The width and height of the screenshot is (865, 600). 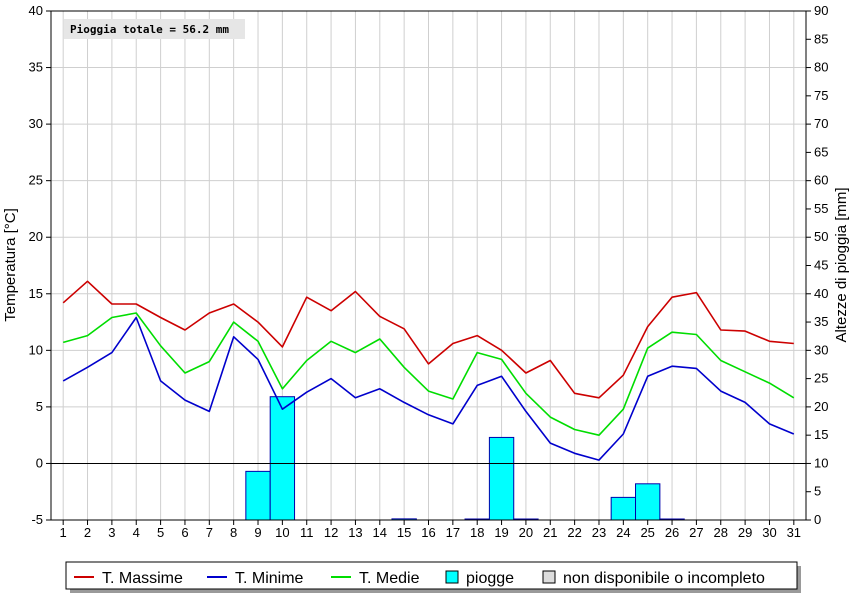 What do you see at coordinates (452, 577) in the screenshot?
I see `legend-swatch-piogge` at bounding box center [452, 577].